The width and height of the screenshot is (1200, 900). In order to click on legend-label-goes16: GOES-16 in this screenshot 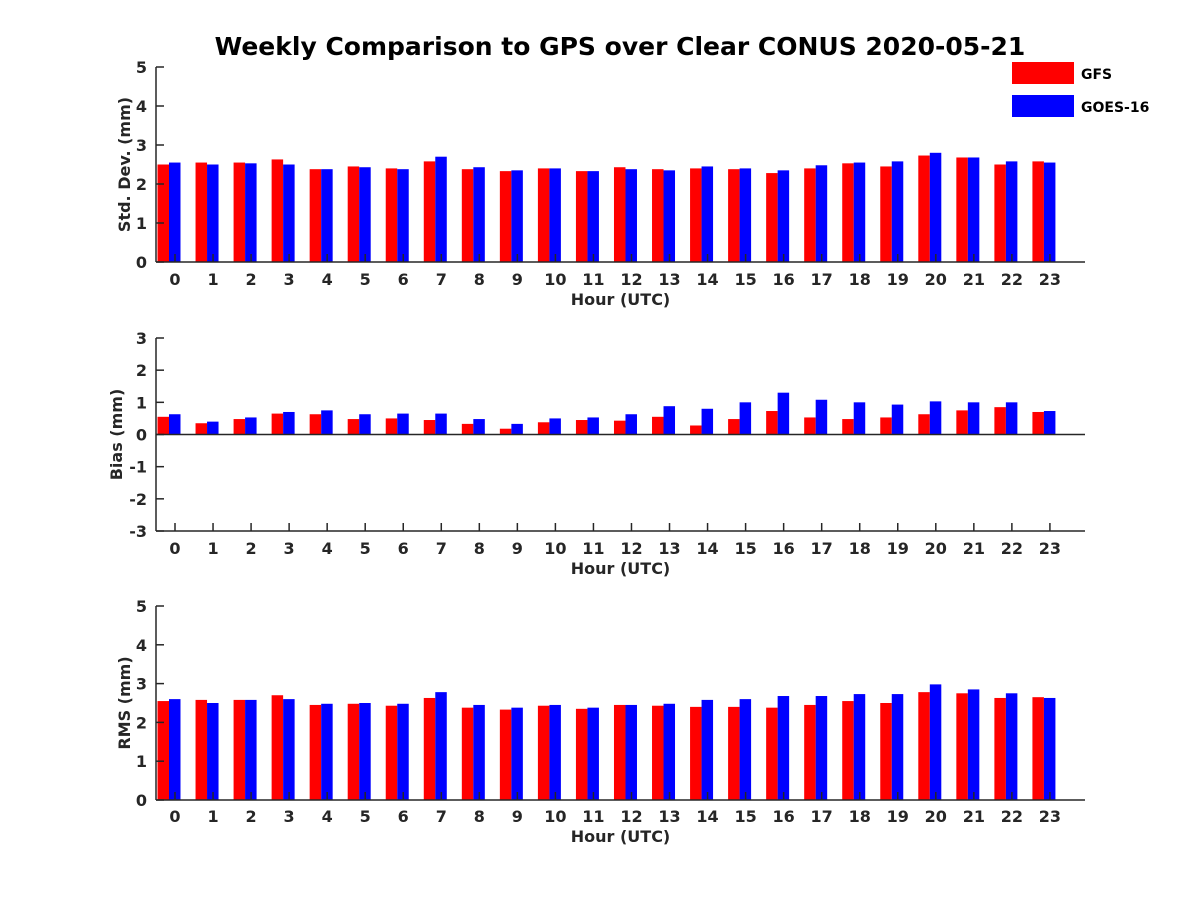, I will do `click(1115, 108)`.